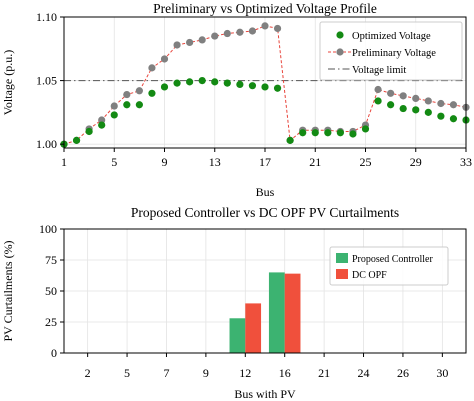  I want to click on legend-label-optimized: Optimized Voltage, so click(391, 36).